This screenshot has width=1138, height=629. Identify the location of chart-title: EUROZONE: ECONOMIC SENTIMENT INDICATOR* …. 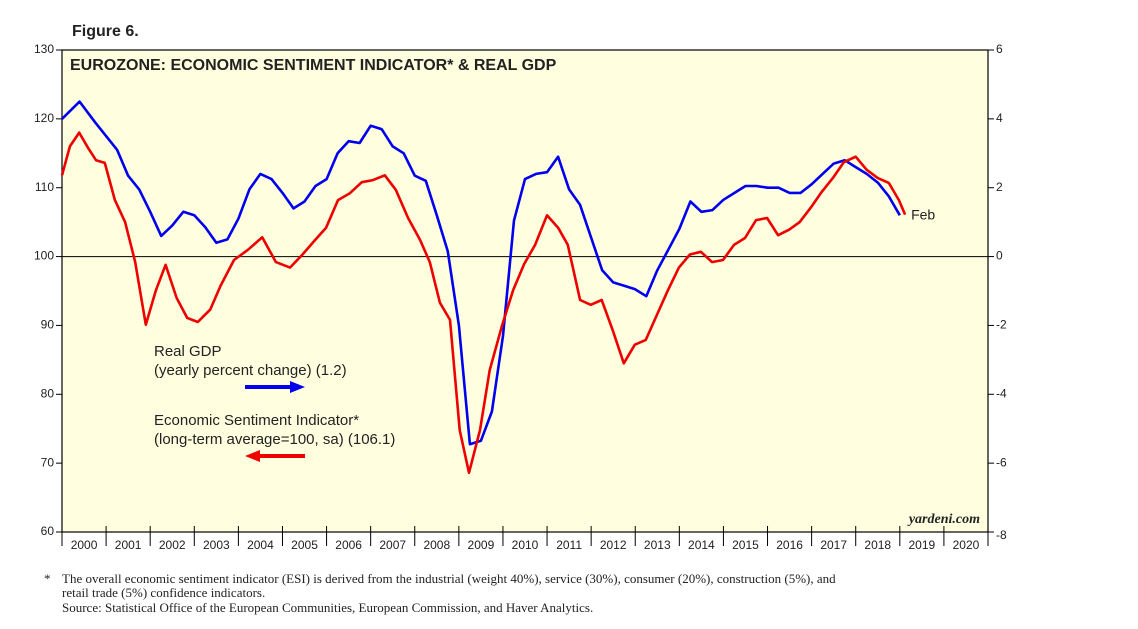
(313, 65).